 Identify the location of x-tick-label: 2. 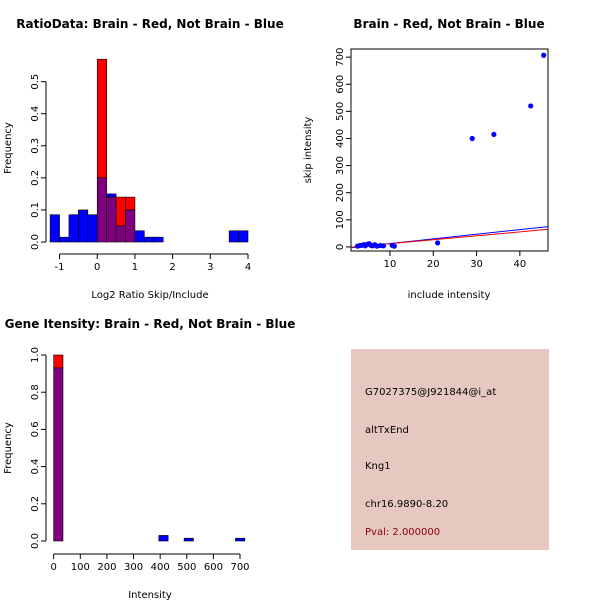
(172, 267).